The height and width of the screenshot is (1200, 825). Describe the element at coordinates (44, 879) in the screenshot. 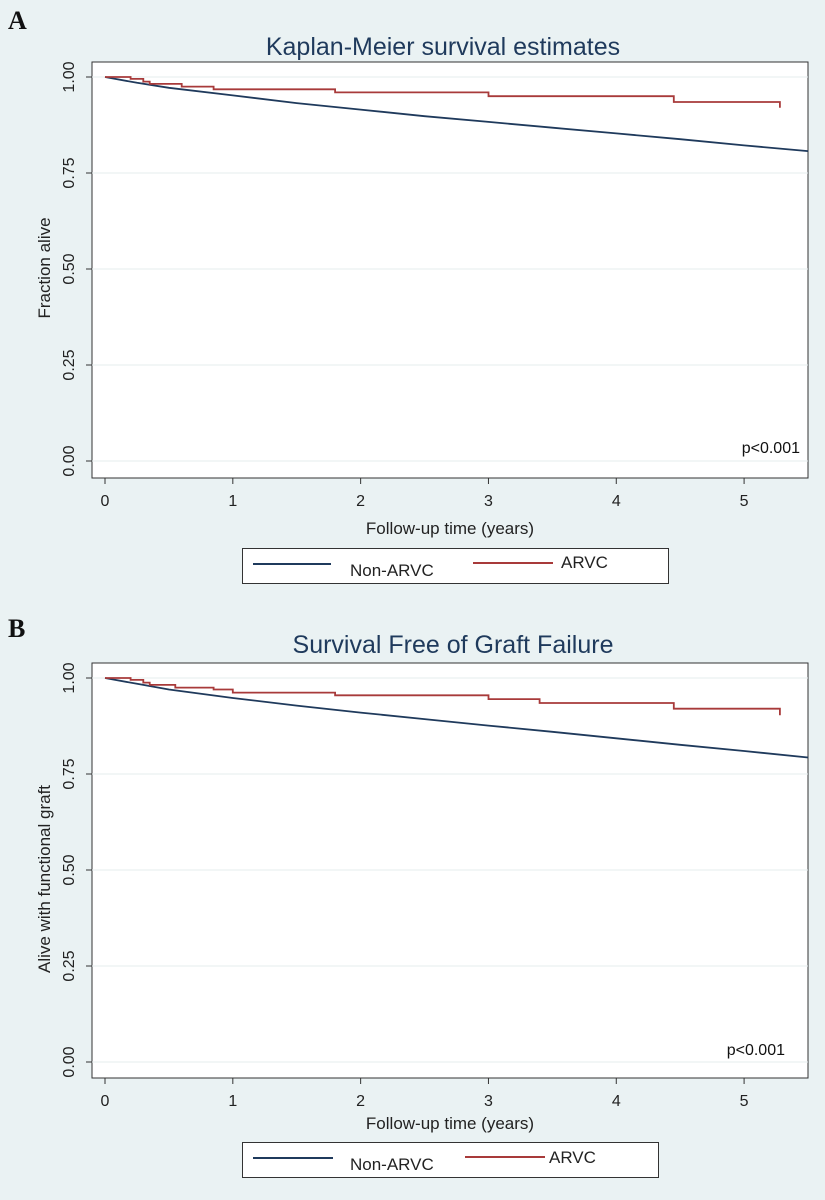

I see `y-axis-label: Alive with functional graft` at that location.